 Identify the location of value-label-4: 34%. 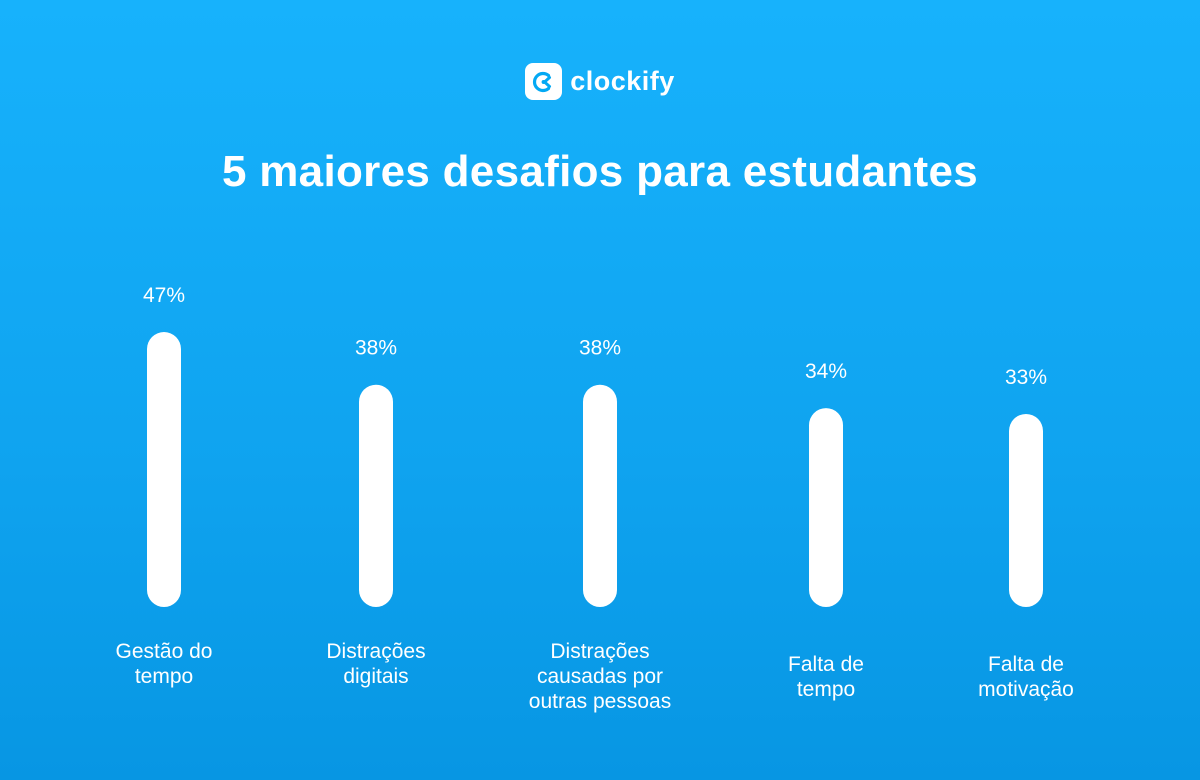
(826, 371).